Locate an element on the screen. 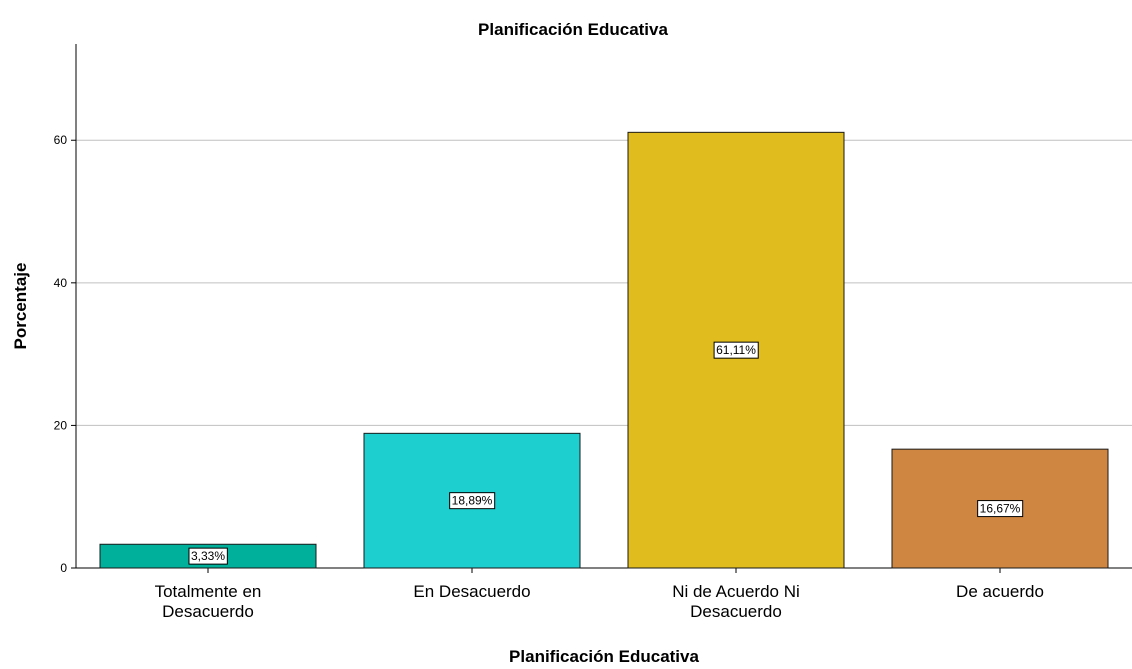 The width and height of the screenshot is (1132, 669). data-label-text: 16,67% is located at coordinates (1000, 509).